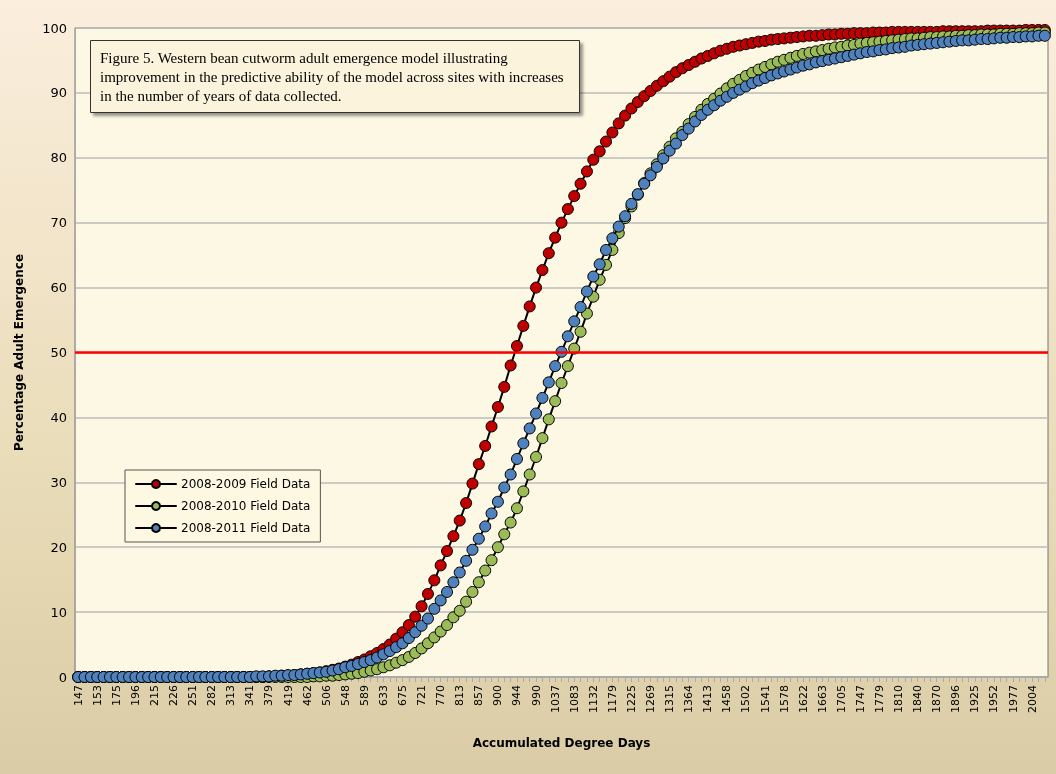 This screenshot has width=1056, height=774. Describe the element at coordinates (689, 699) in the screenshot. I see `x-tick-label: 1364` at that location.